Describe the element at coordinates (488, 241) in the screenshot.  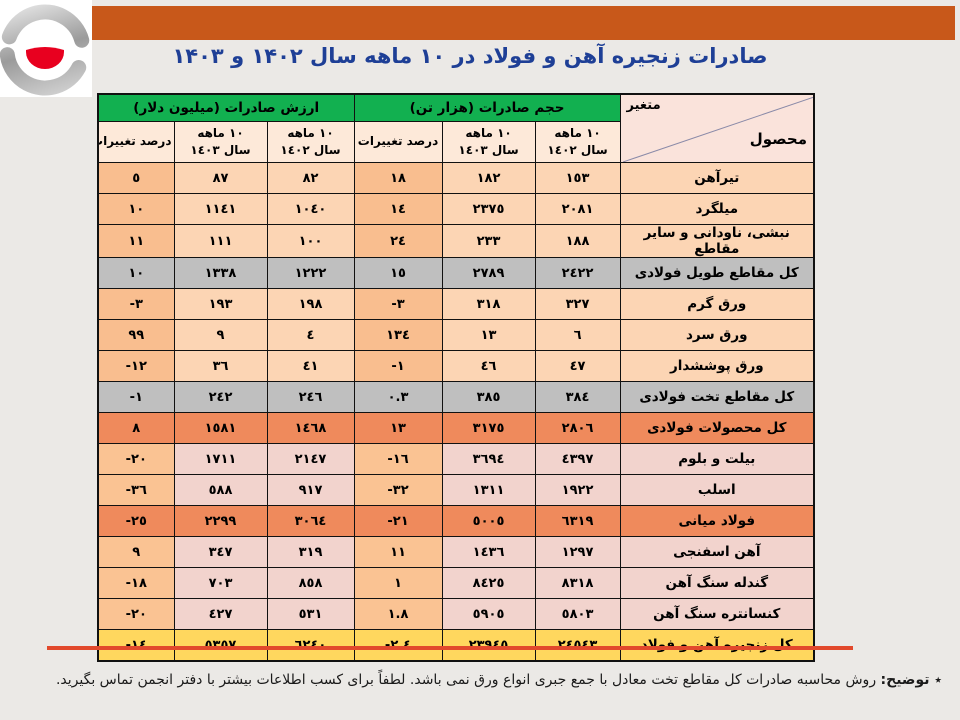
I see `volume-1403-cell: ٢٣٣` at that location.